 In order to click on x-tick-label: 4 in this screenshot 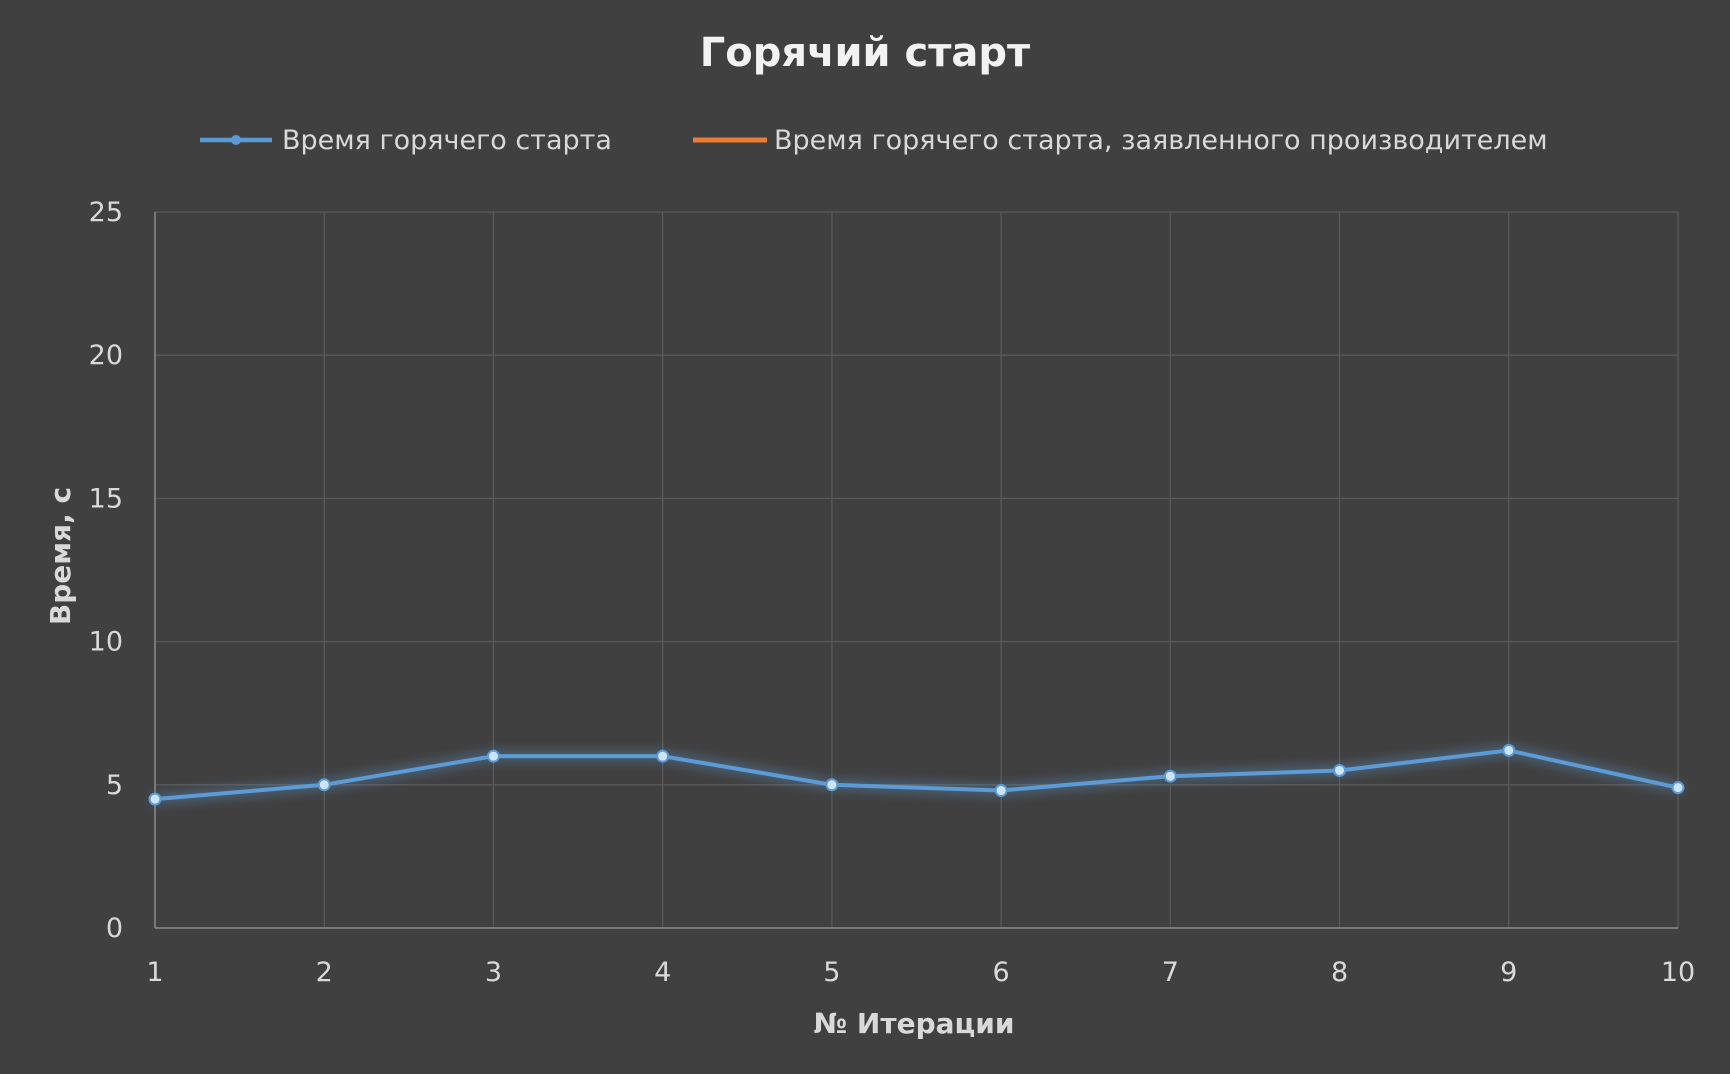, I will do `click(662, 972)`.